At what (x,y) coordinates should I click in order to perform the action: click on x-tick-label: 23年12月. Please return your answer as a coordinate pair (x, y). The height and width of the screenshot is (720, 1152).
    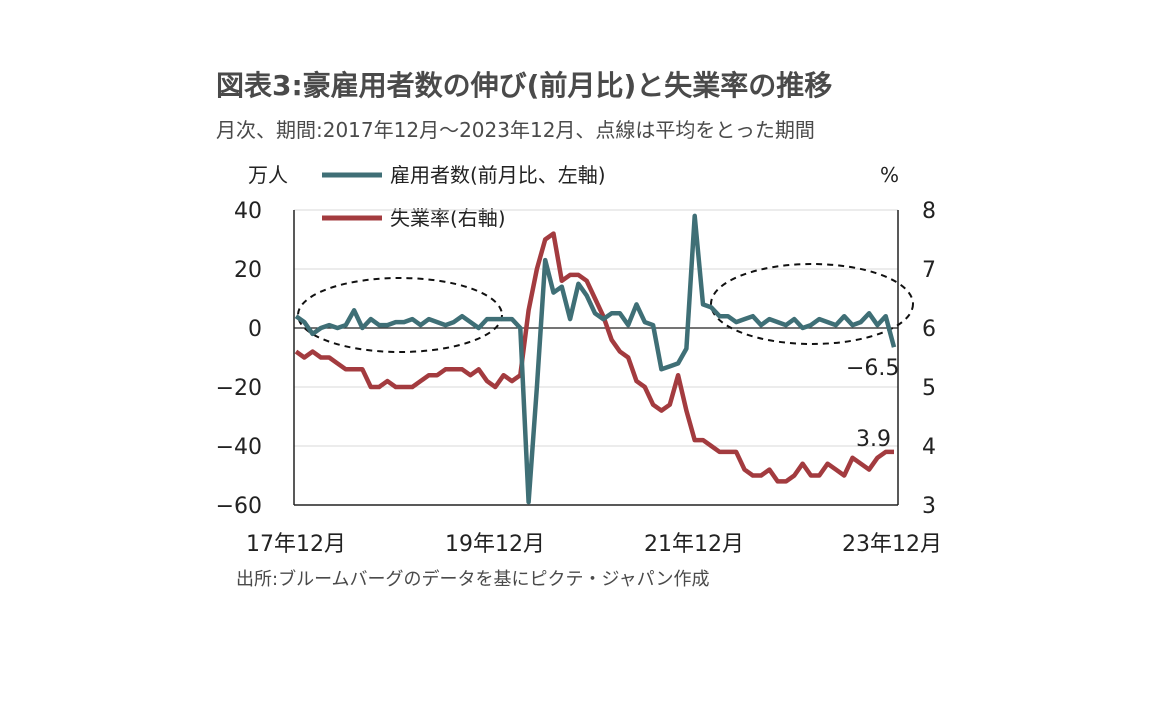
    Looking at the image, I should click on (892, 544).